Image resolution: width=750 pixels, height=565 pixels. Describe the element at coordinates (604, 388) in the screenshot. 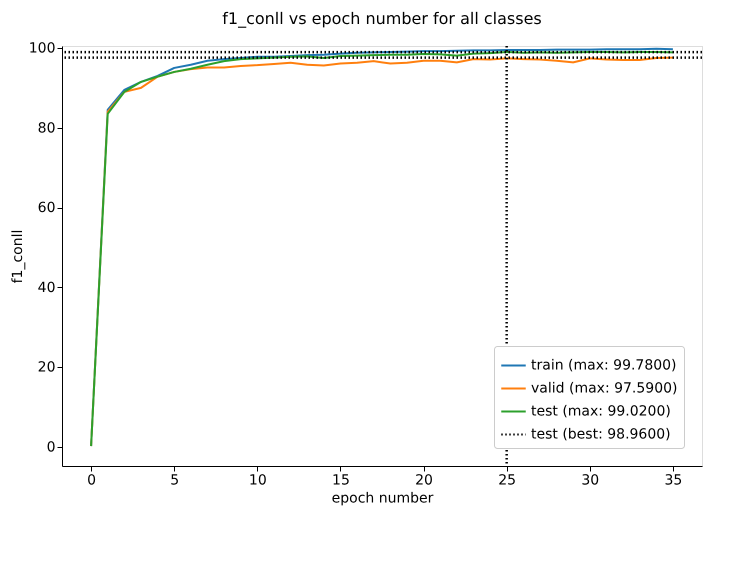

I see `legend-label: valid (max: 97.5900)` at that location.